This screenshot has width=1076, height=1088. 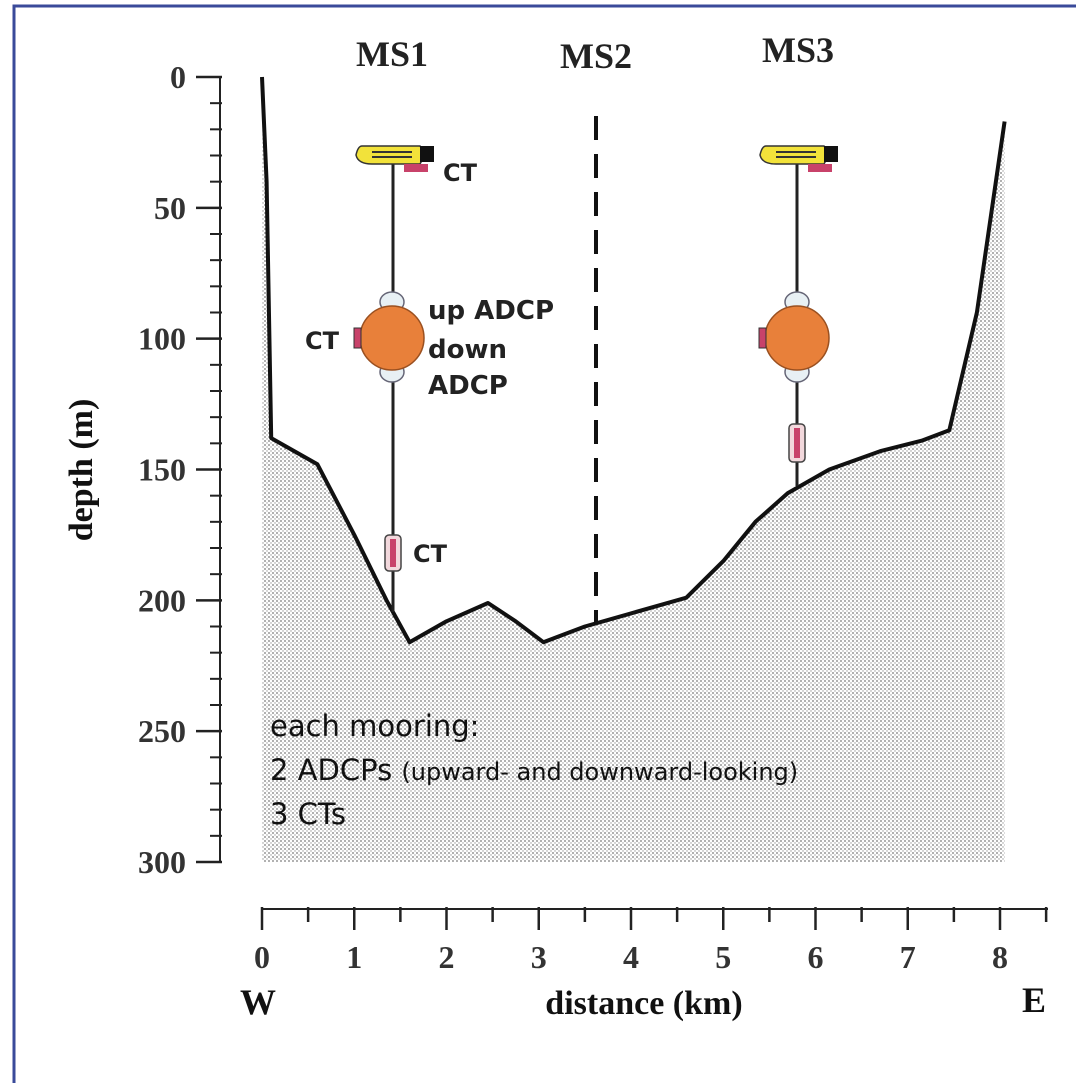 What do you see at coordinates (178, 77) in the screenshot?
I see `depth-tick-label: 0` at bounding box center [178, 77].